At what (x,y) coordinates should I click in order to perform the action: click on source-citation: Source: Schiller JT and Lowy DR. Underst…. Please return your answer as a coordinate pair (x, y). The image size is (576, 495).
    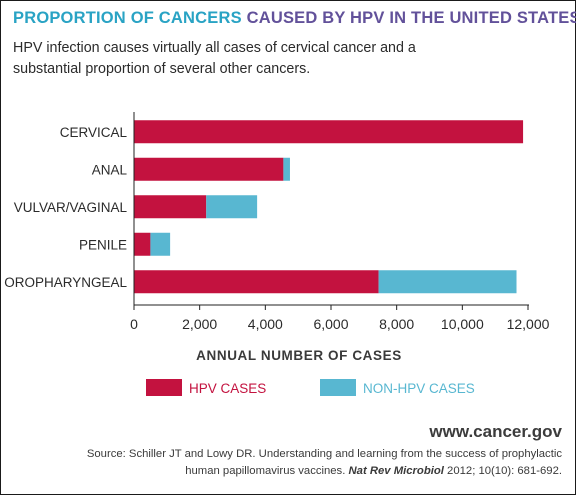
    Looking at the image, I should click on (292, 463).